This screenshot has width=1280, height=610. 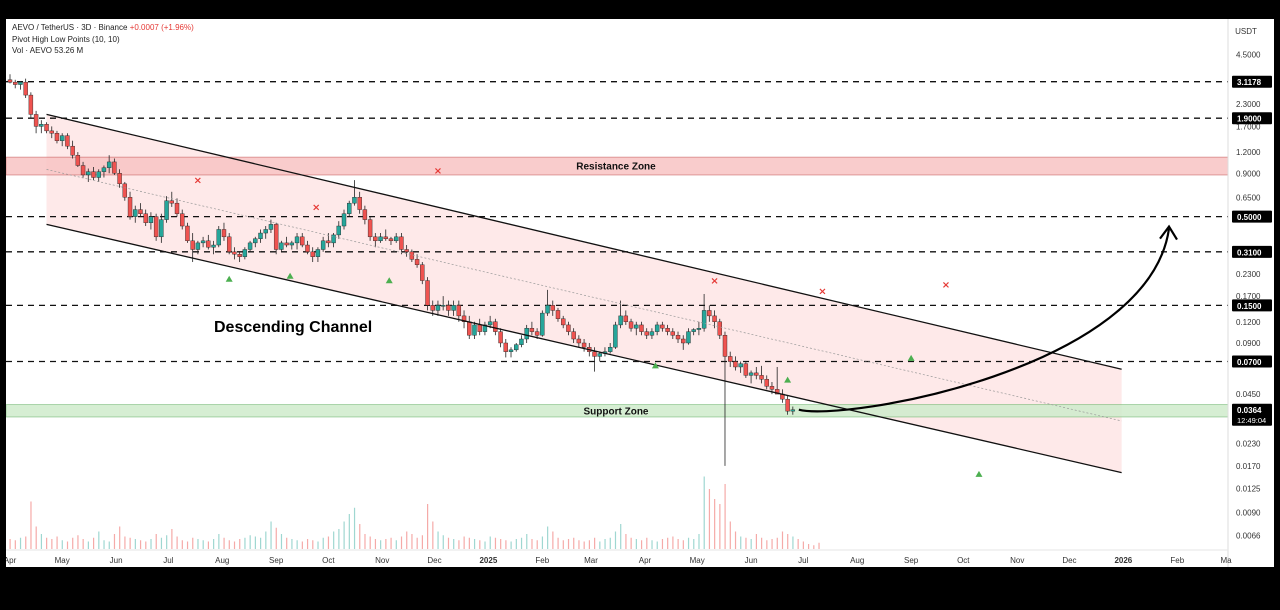 I want to click on price-level-badge: 1.9000, so click(x=1252, y=118).